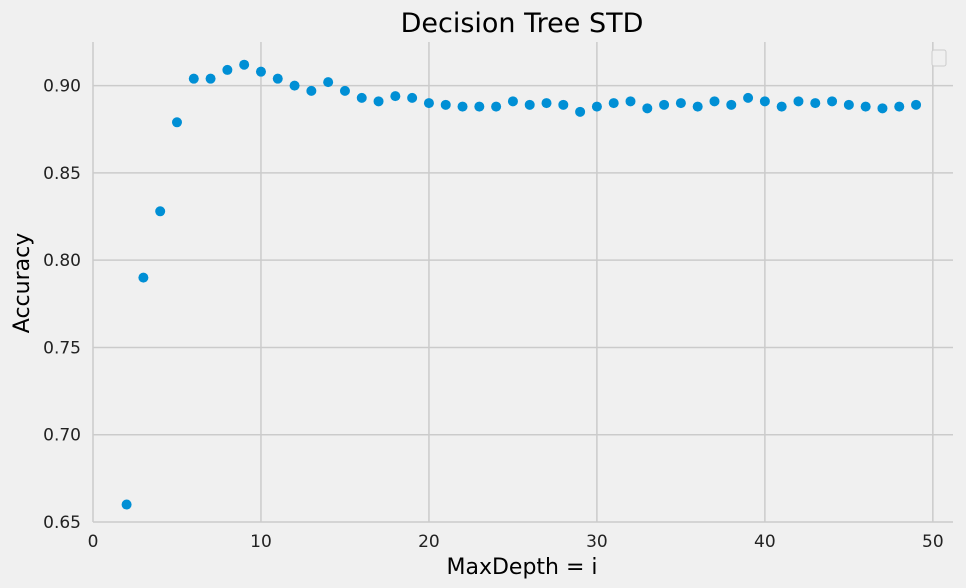 The height and width of the screenshot is (588, 966). What do you see at coordinates (62, 348) in the screenshot?
I see `y-tick-label: 0.75` at bounding box center [62, 348].